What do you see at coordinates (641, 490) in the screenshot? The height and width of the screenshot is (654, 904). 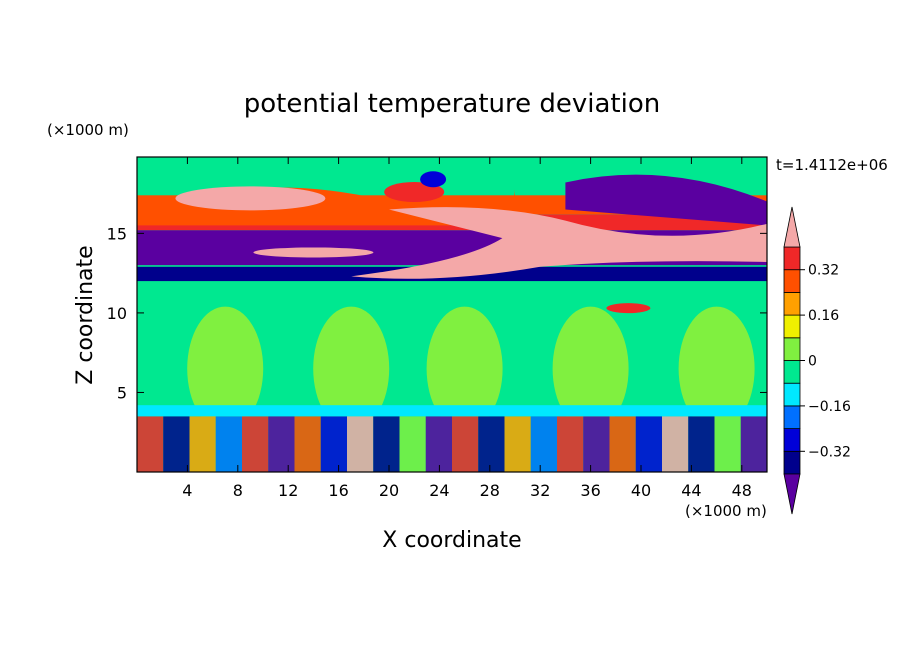 I see `x-tick-label-40: 40` at bounding box center [641, 490].